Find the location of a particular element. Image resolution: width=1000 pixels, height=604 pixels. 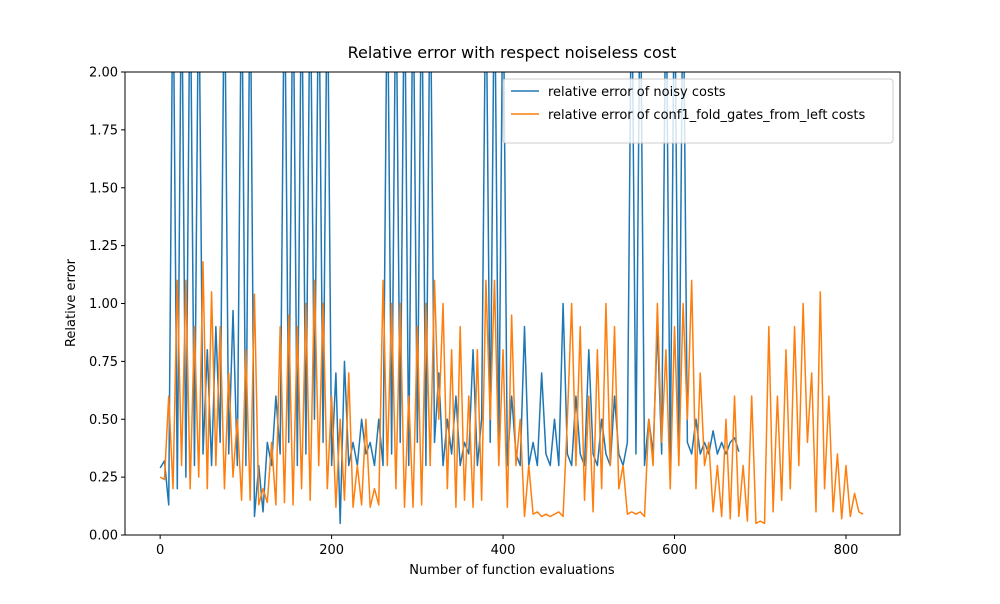

y-tick-label: 0.25 is located at coordinates (103, 478).